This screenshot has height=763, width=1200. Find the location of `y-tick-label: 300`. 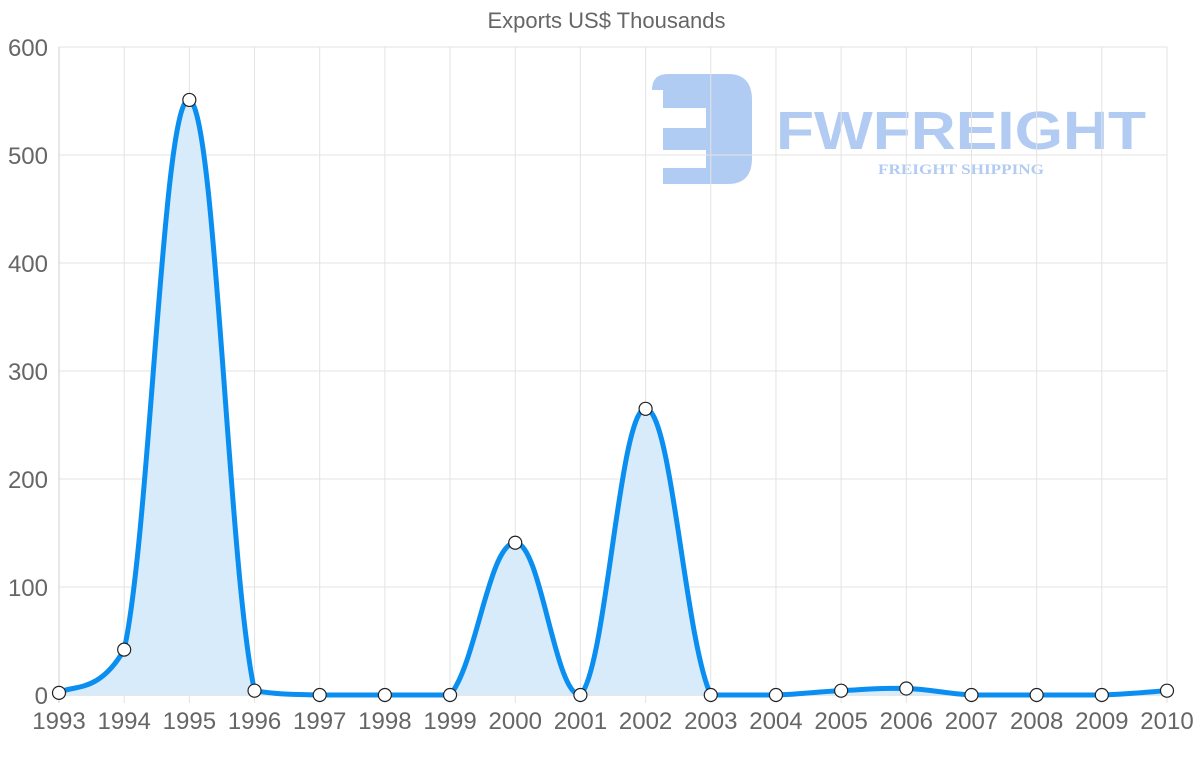

y-tick-label: 300 is located at coordinates (28, 372).